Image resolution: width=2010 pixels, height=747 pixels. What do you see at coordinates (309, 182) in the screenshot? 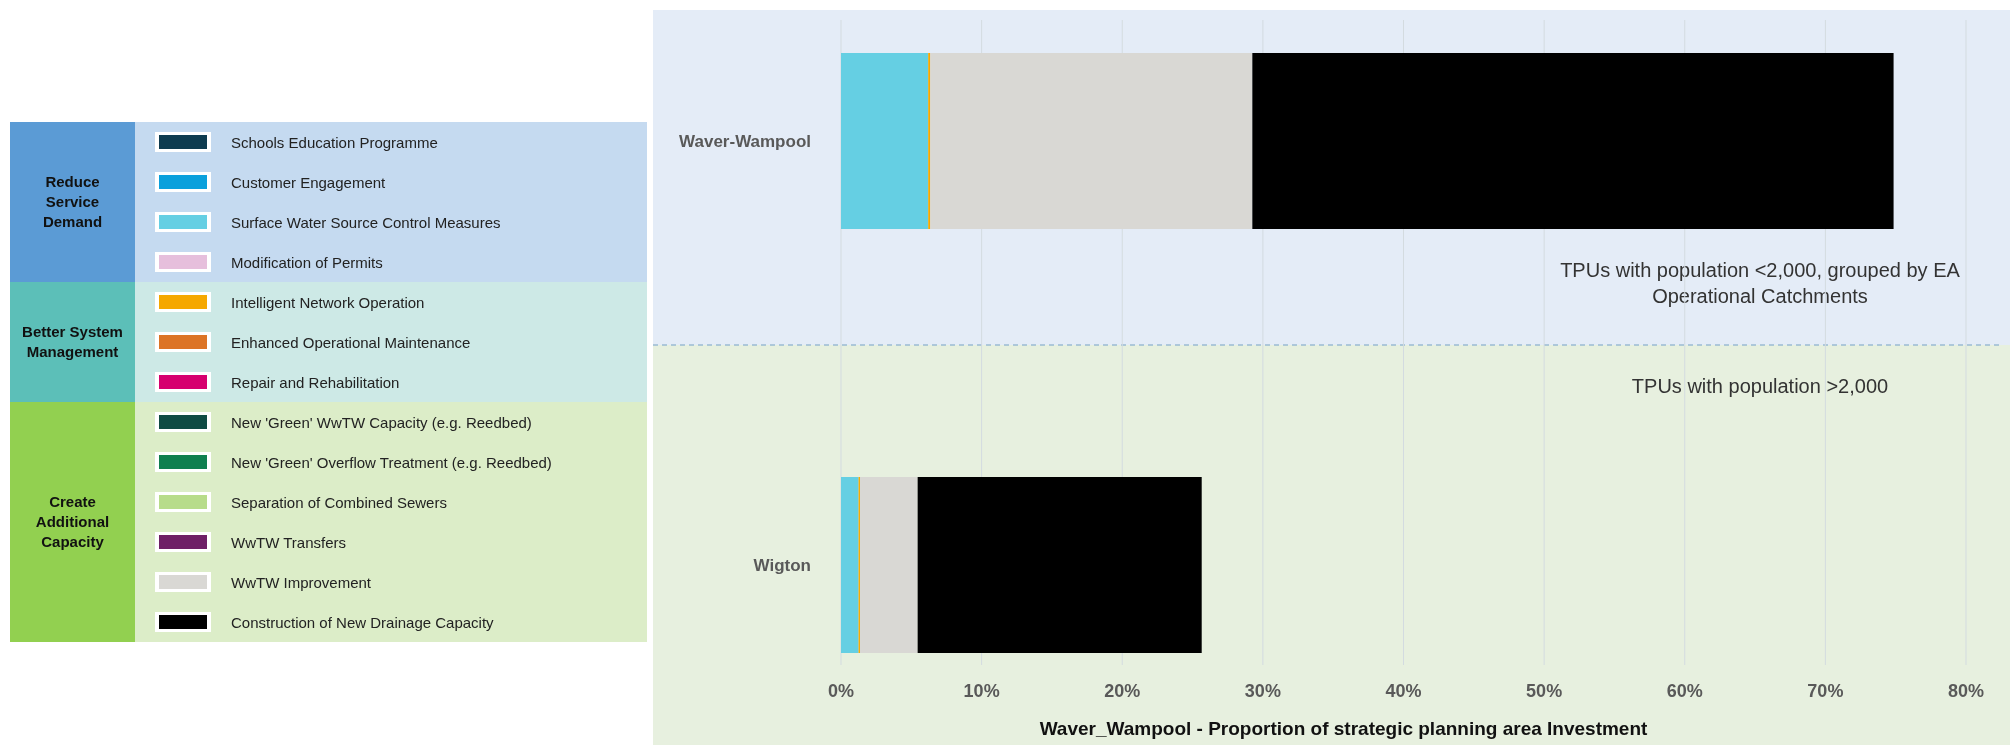
I see `legend-label: Customer Engagement` at bounding box center [309, 182].